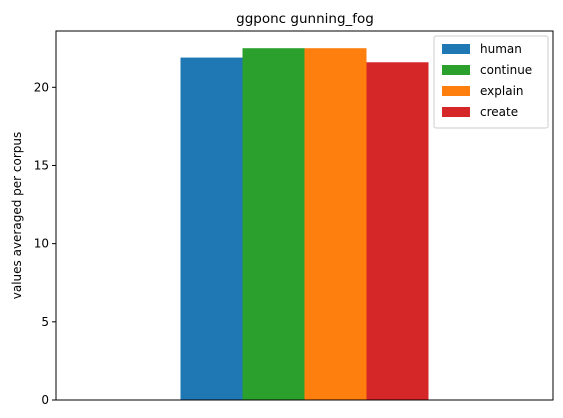  What do you see at coordinates (45, 400) in the screenshot?
I see `y-tick-label: 0` at bounding box center [45, 400].